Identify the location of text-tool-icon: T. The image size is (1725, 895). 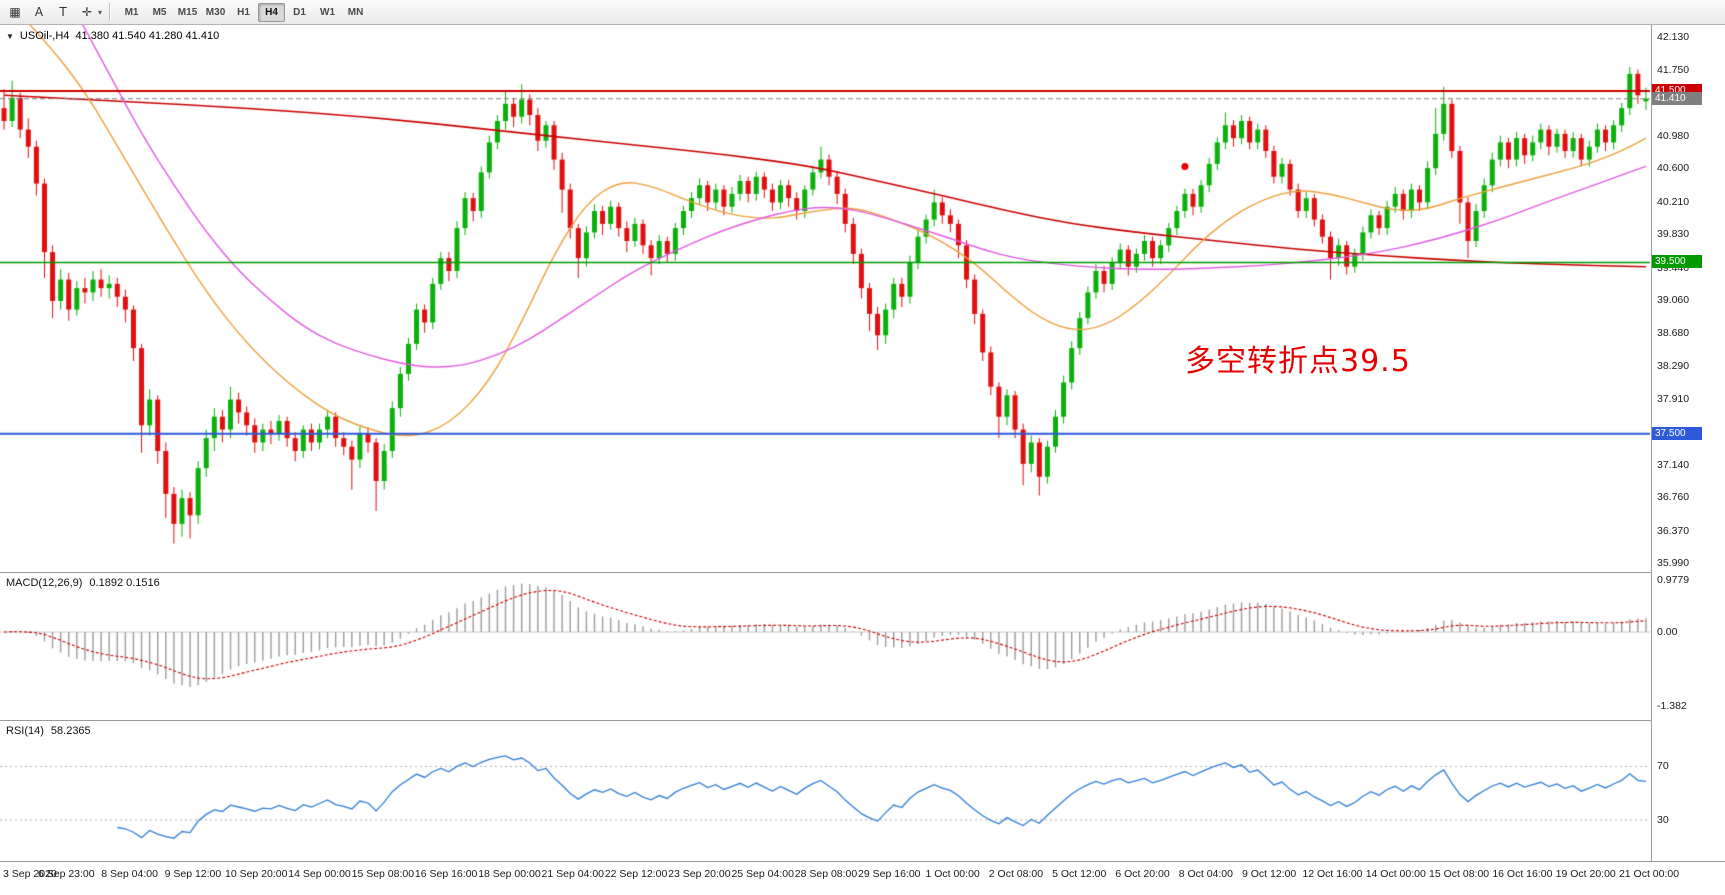
(63, 12).